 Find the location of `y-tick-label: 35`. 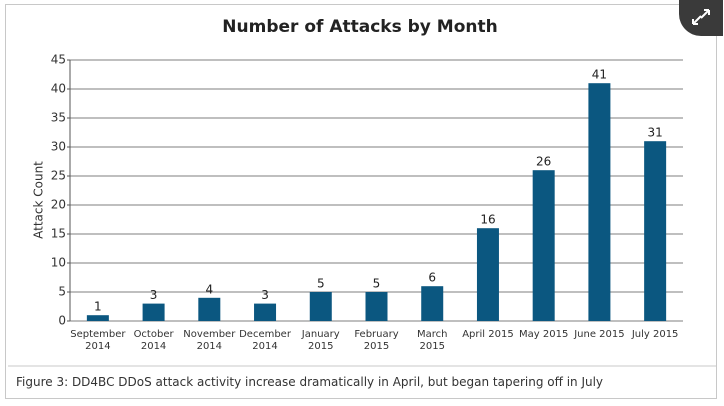

y-tick-label: 35 is located at coordinates (58, 118).